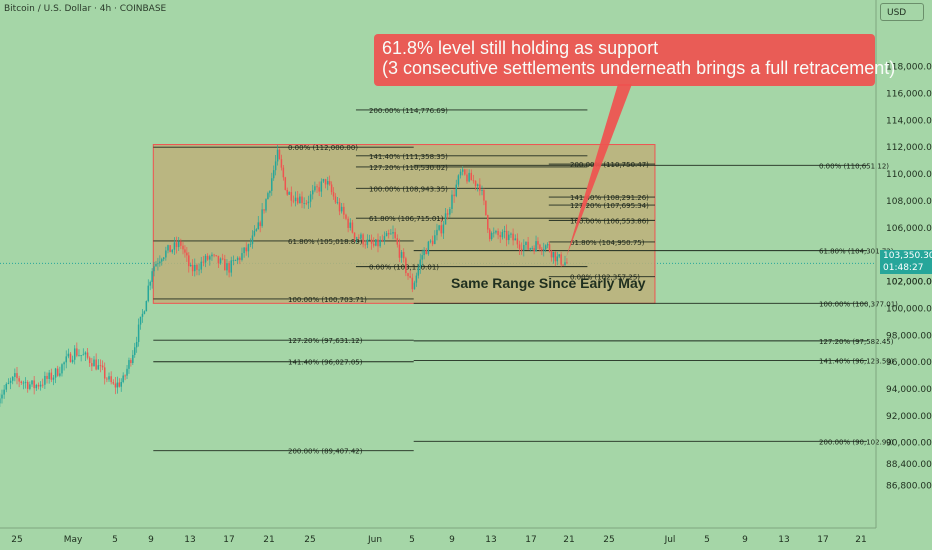 The height and width of the screenshot is (550, 932). I want to click on fib-level-label: 141.40% (108,291.26), so click(609, 198).